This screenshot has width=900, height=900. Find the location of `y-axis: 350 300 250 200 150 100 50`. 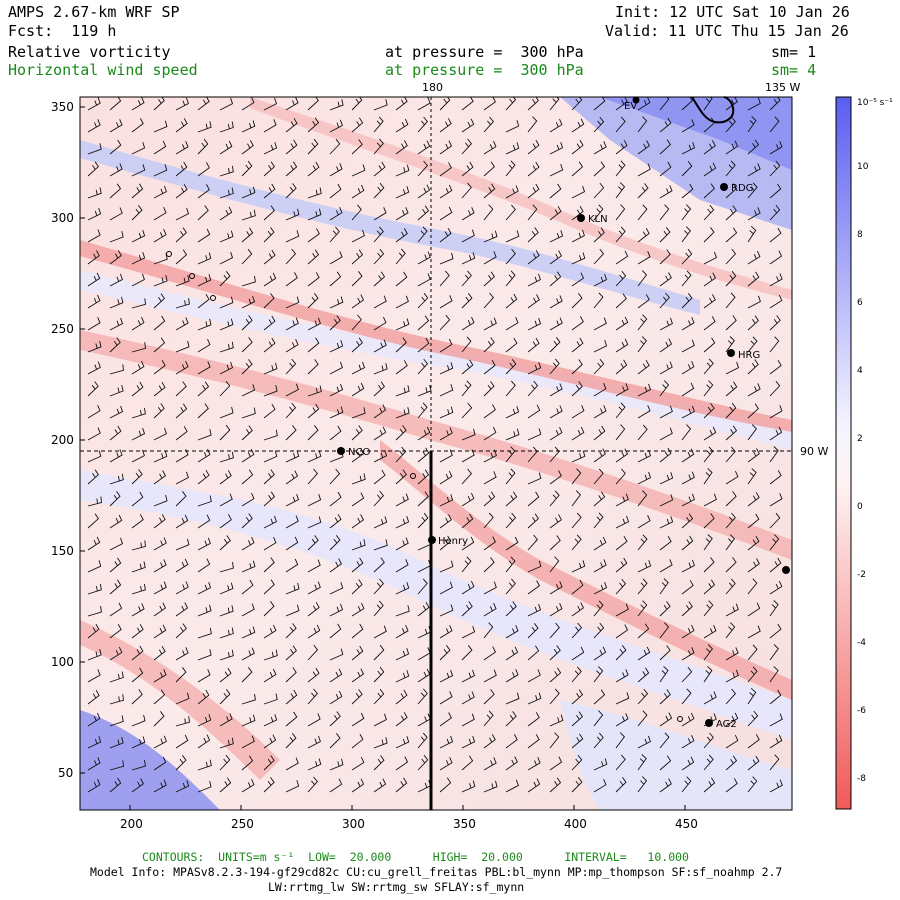

y-axis: 350 300 250 200 150 100 50 is located at coordinates (68, 440).